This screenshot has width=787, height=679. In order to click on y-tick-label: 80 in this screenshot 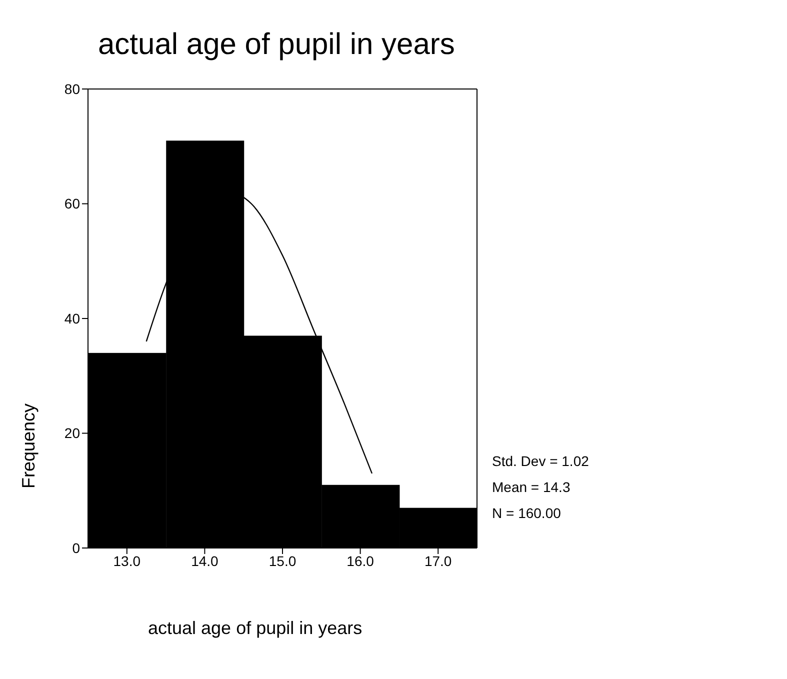, I will do `click(72, 88)`.